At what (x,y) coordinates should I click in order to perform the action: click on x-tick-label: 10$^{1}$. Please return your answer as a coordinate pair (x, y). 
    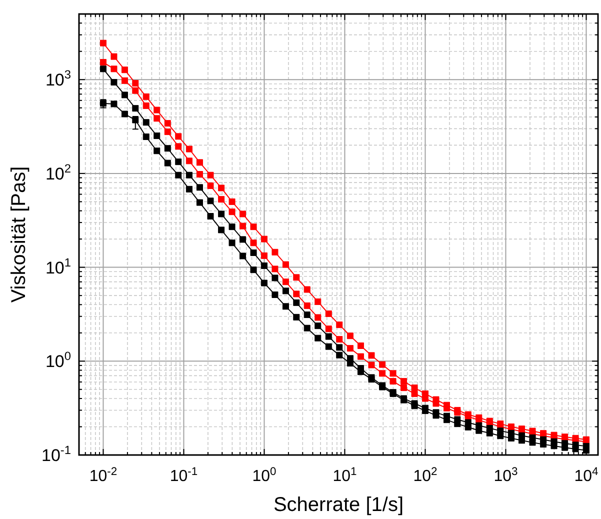
    Looking at the image, I should click on (344, 475).